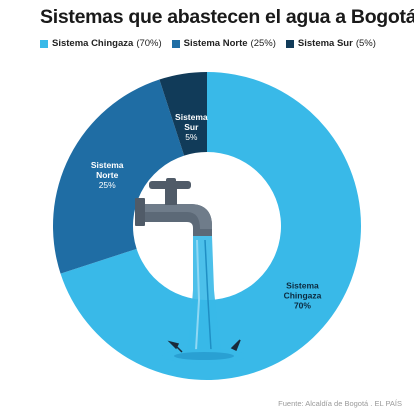 The height and width of the screenshot is (414, 414). What do you see at coordinates (302, 305) in the screenshot?
I see `slice-label-value: 70%` at bounding box center [302, 305].